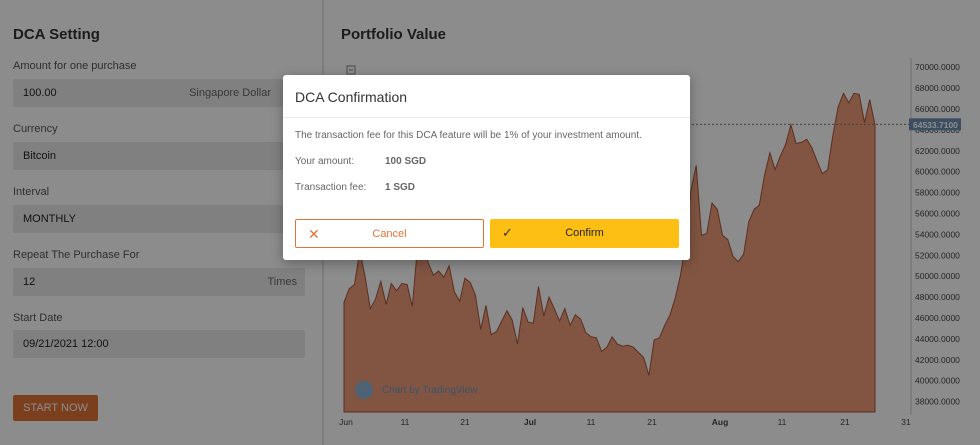 This screenshot has height=445, width=980. I want to click on dca-setting-title: DCA Setting, so click(56, 34).